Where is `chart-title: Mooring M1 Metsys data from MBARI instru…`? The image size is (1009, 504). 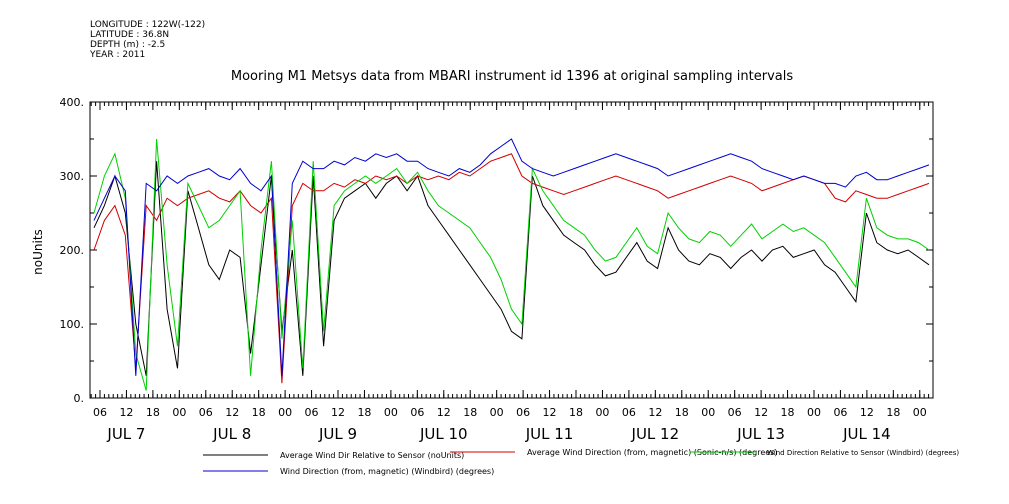
chart-title: Mooring M1 Metsys data from MBARI instru… is located at coordinates (512, 76).